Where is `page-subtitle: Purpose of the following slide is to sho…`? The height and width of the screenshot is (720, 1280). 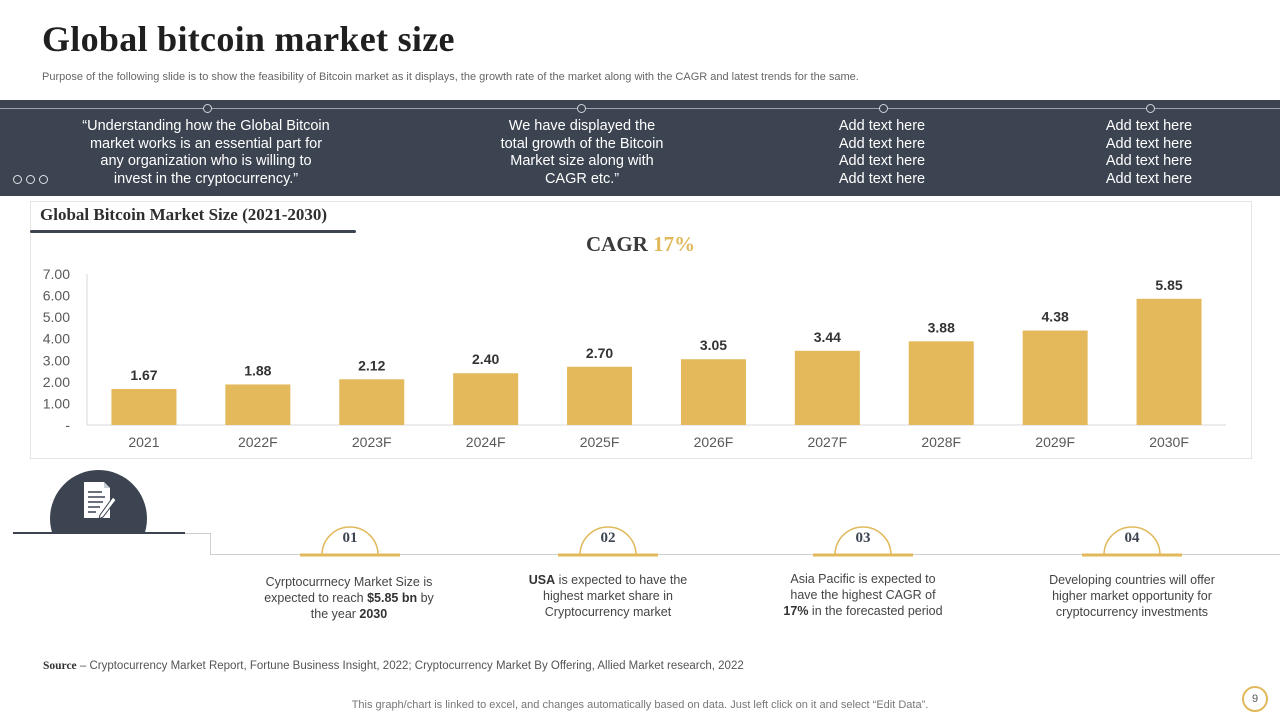
page-subtitle: Purpose of the following slide is to sho… is located at coordinates (450, 77).